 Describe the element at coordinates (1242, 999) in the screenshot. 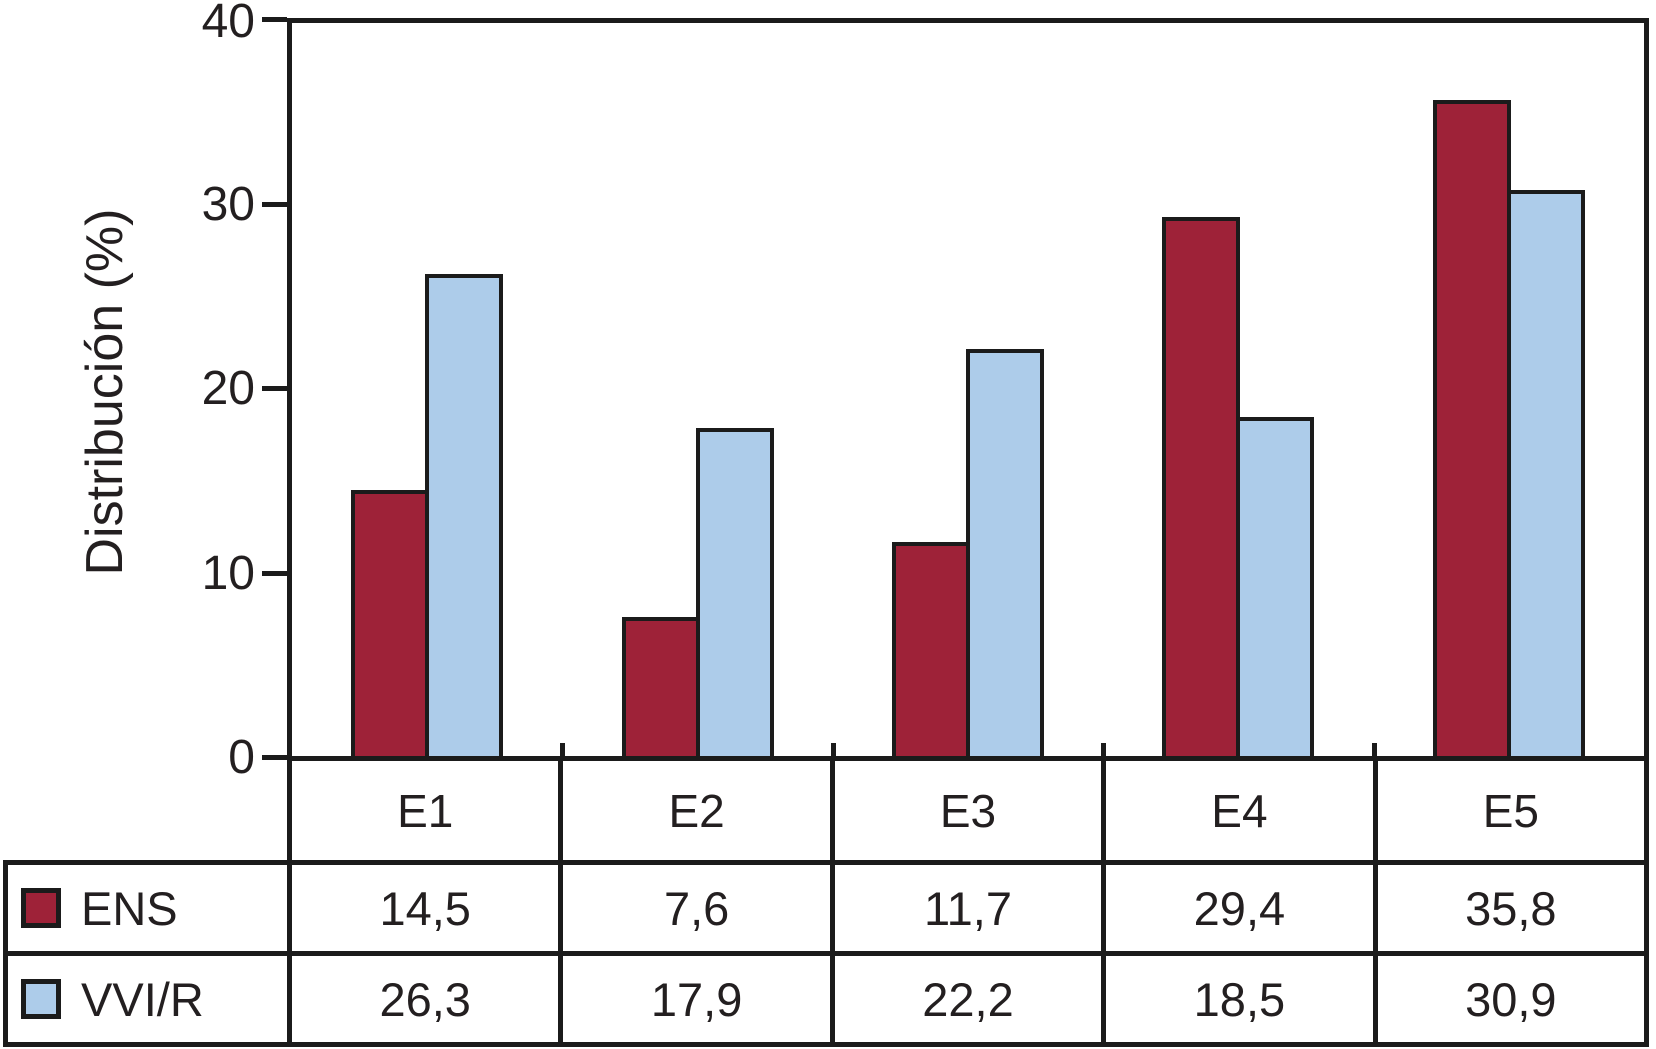

I see `vvir-value-e4: 18,5` at that location.